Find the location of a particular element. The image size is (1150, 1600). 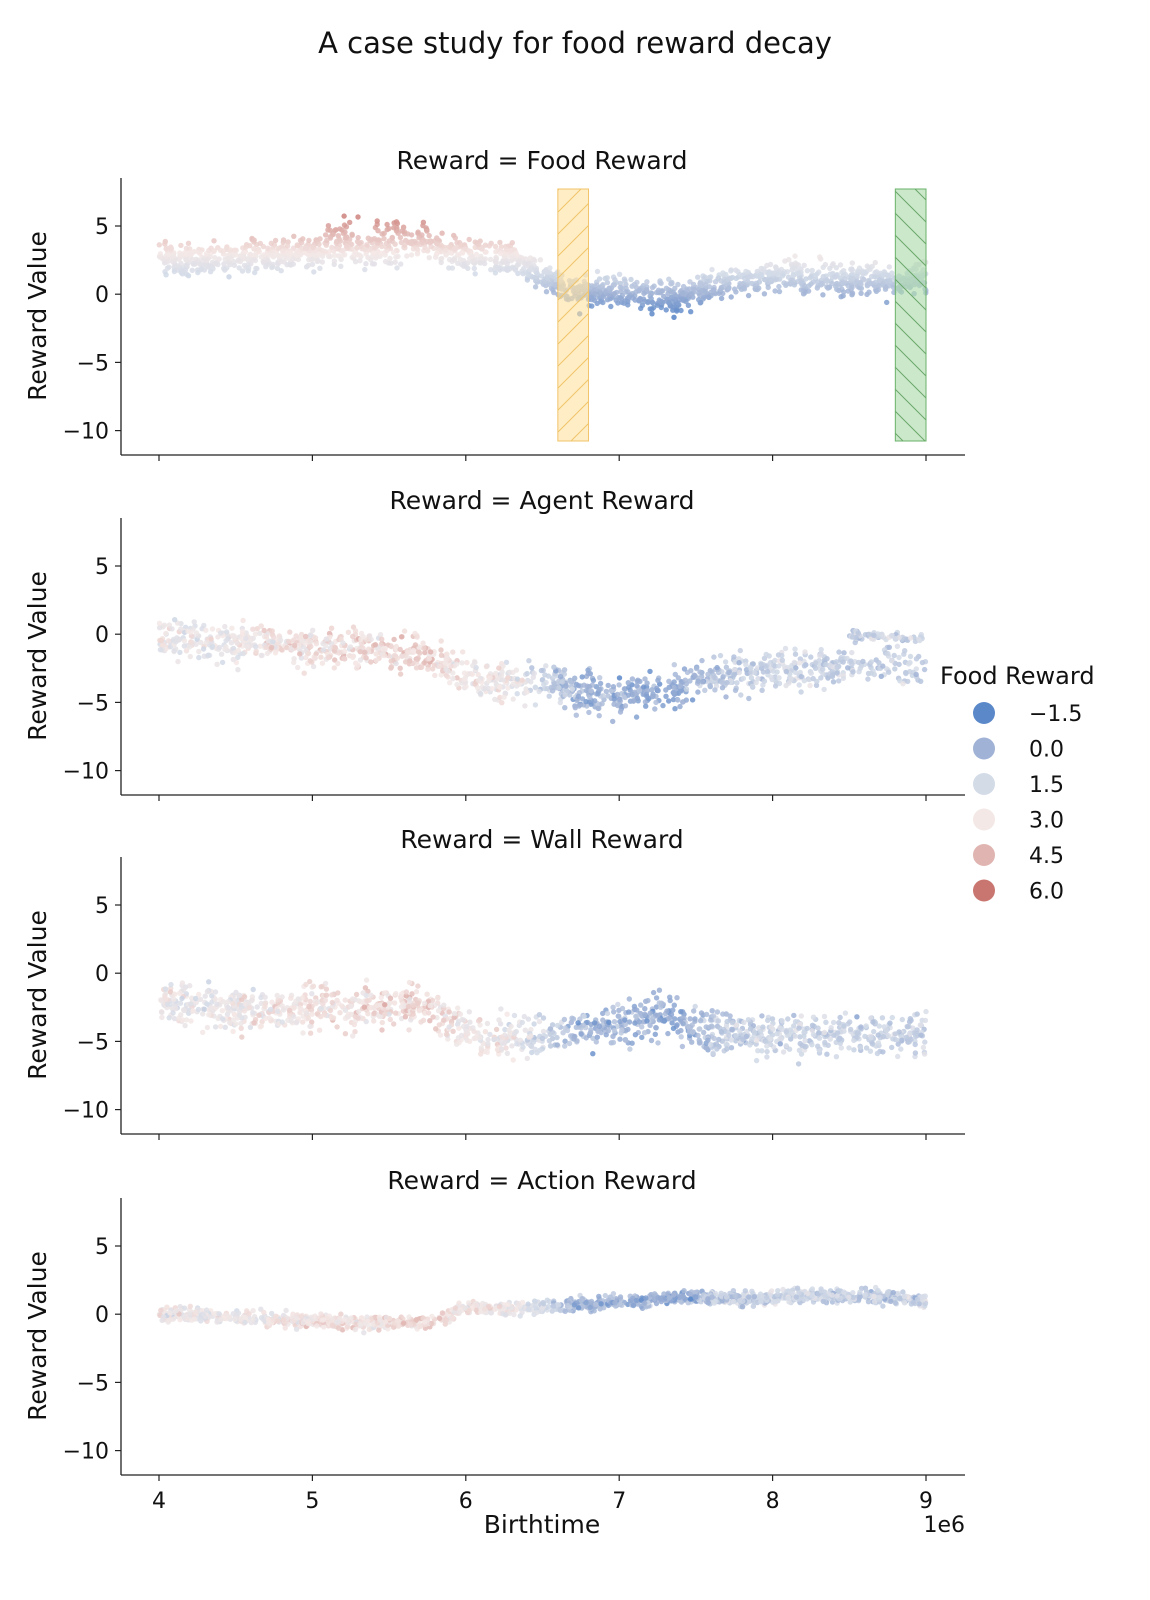

y-tick-label: 0 is located at coordinates (102, 295).